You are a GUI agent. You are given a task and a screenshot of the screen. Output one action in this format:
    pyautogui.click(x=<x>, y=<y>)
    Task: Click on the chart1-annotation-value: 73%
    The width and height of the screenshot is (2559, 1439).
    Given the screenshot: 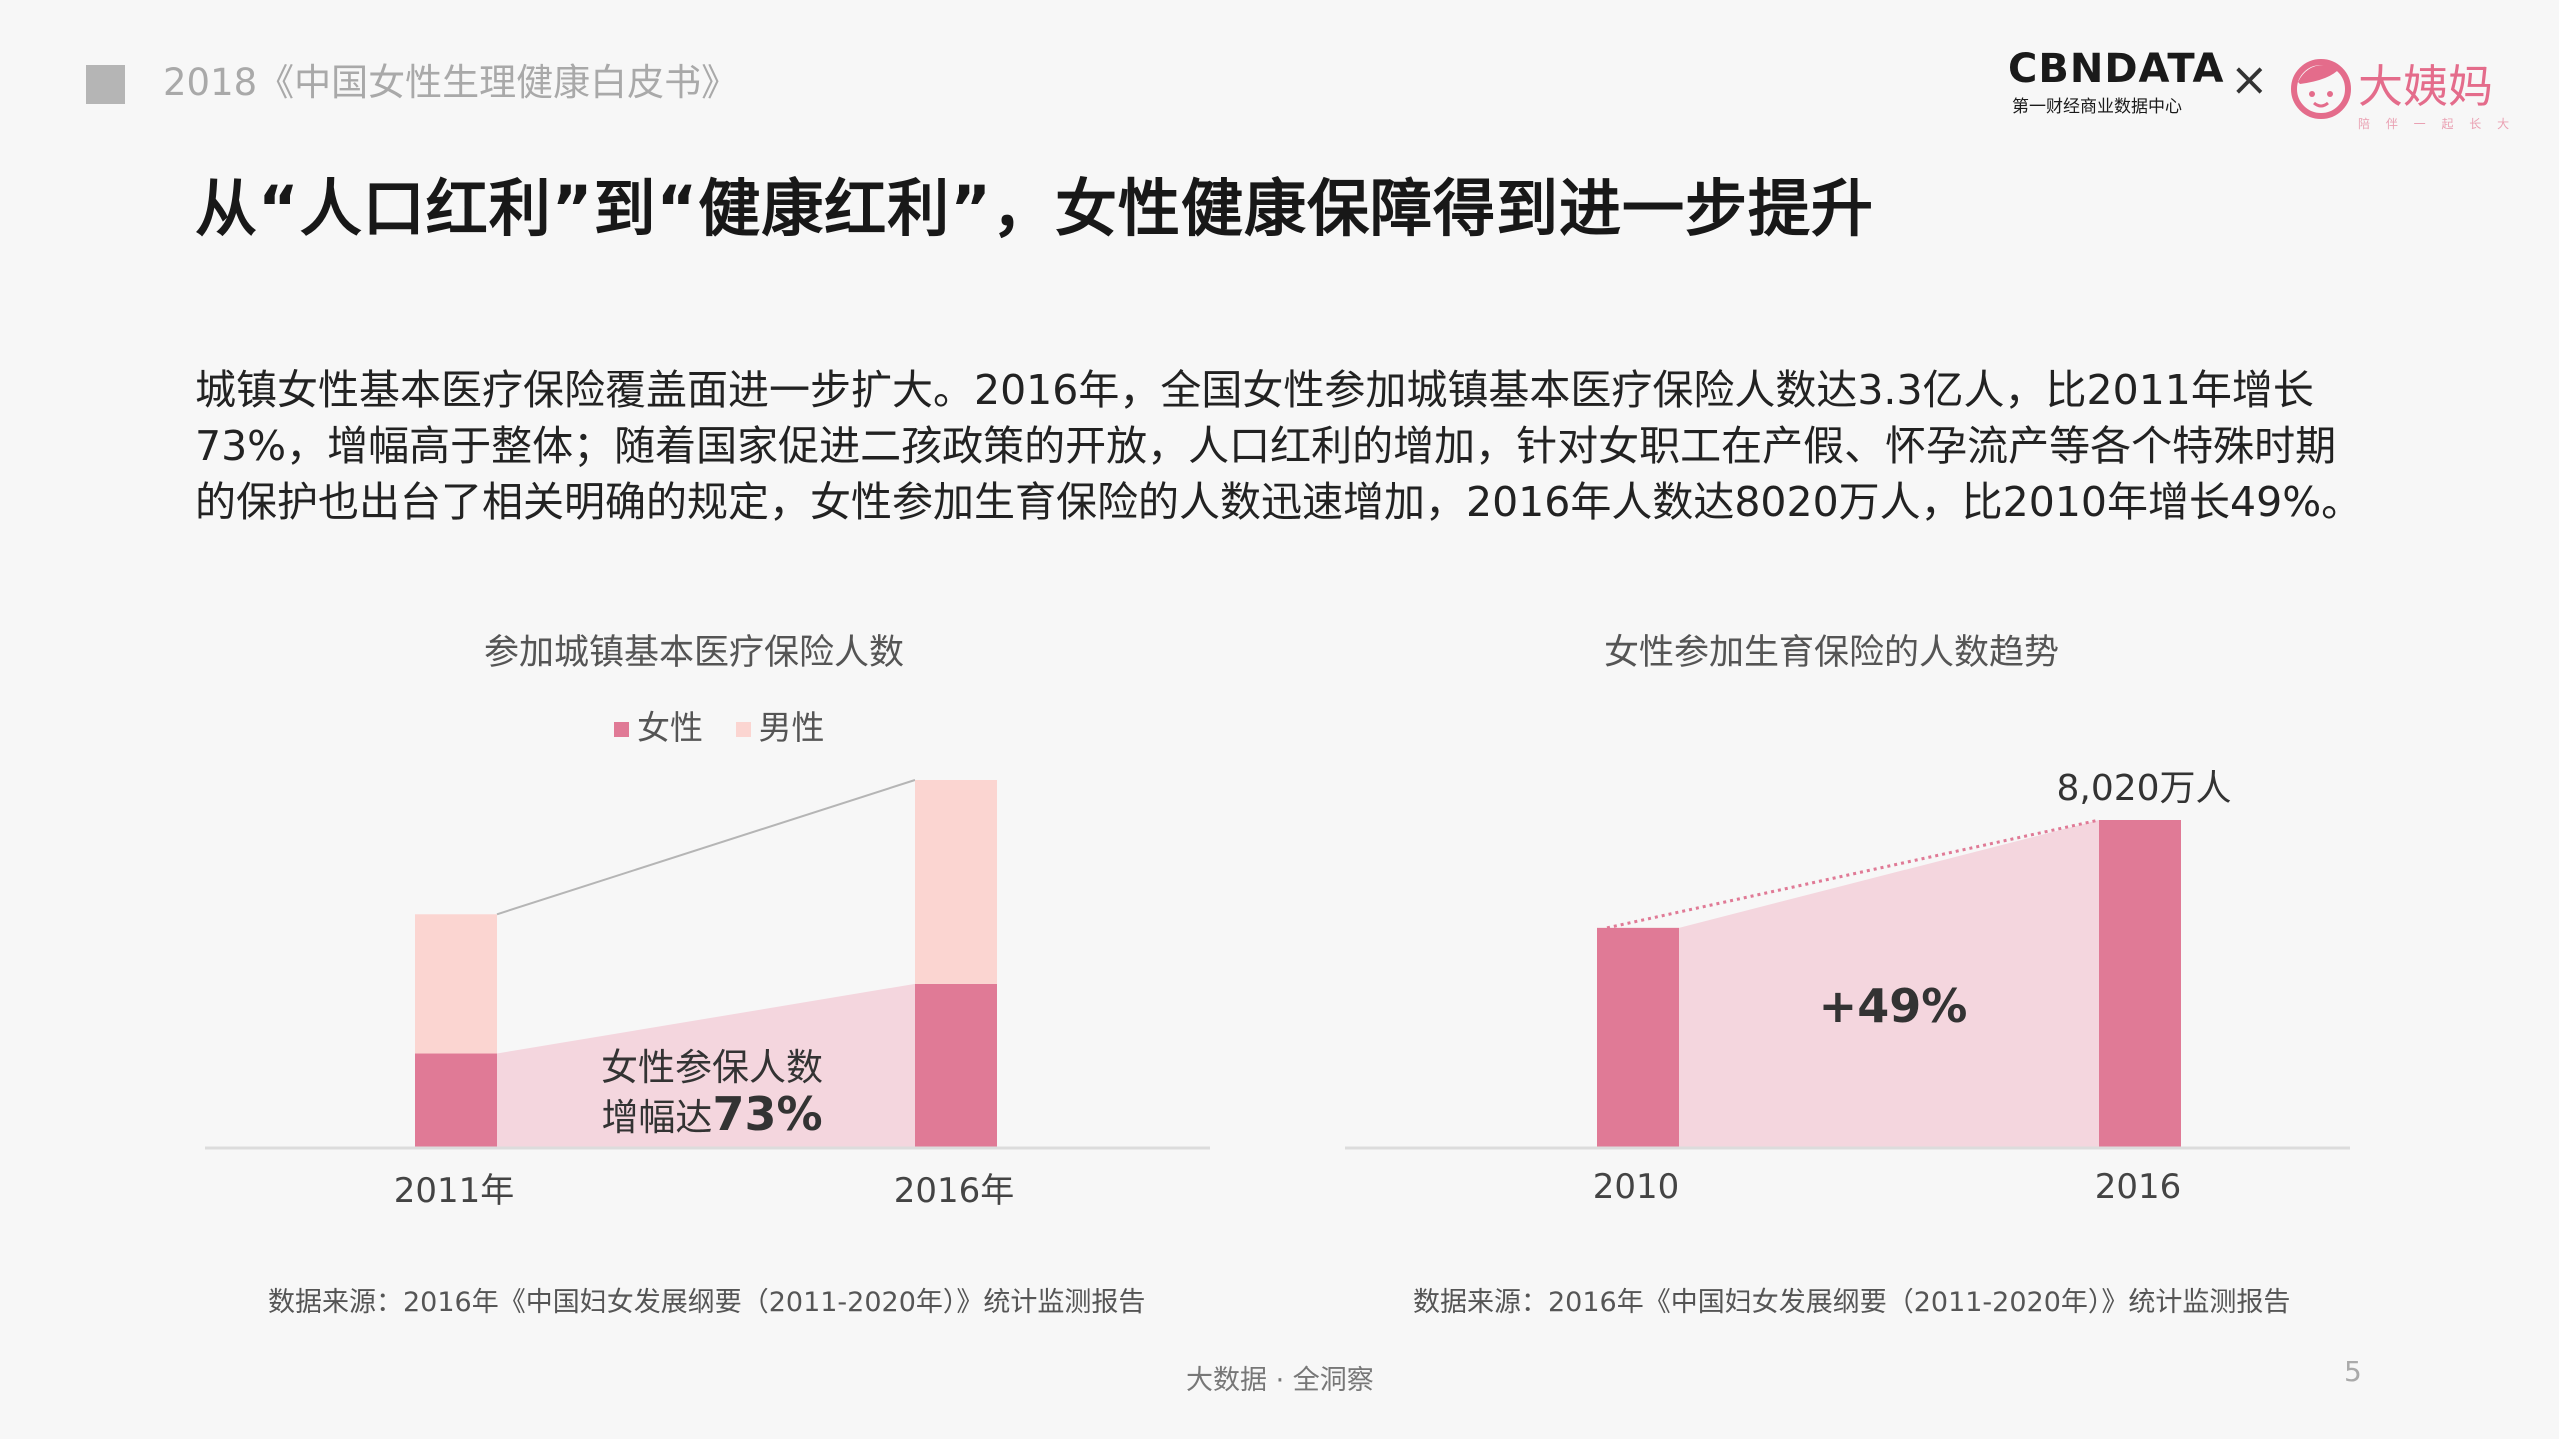 What is the action you would take?
    pyautogui.click(x=767, y=1114)
    